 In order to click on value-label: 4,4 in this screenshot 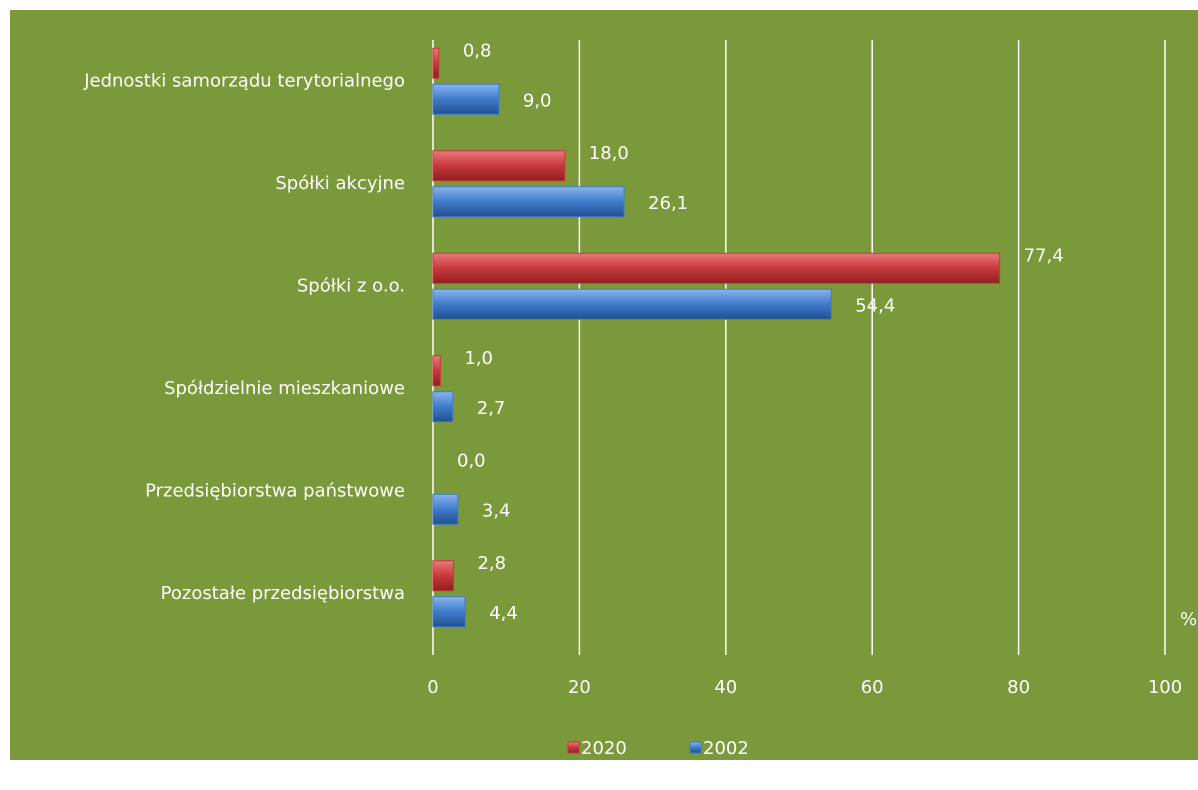, I will do `click(503, 613)`.